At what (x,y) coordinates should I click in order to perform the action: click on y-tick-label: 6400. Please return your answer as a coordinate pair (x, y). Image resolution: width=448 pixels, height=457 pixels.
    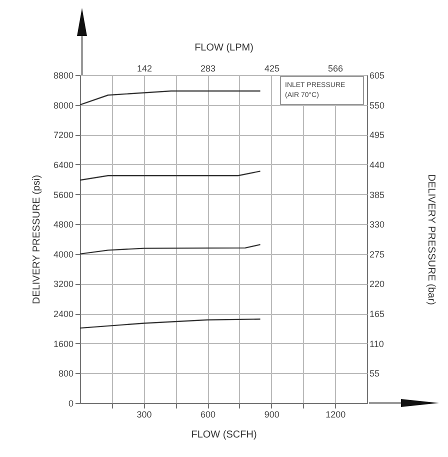
    Looking at the image, I should click on (63, 165).